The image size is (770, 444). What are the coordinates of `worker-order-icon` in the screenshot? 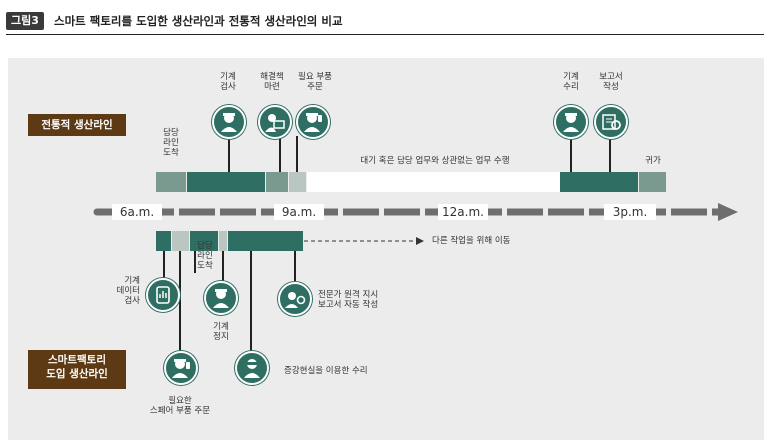 It's located at (313, 122).